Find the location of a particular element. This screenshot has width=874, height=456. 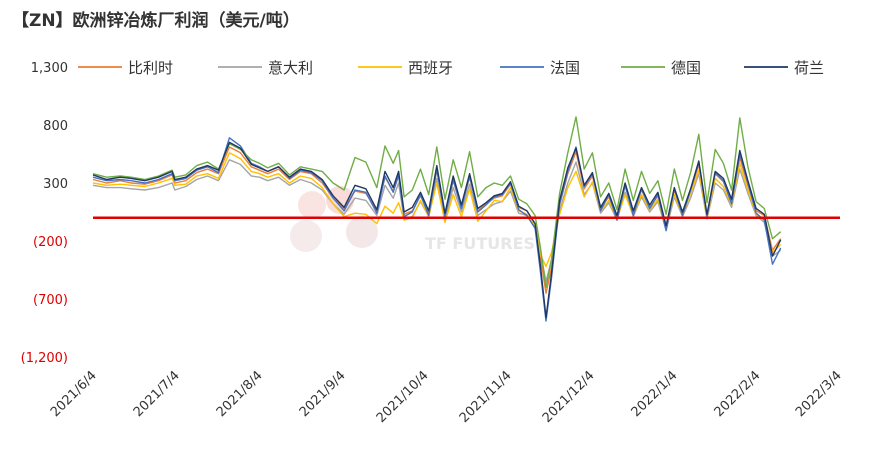

y-tick-label: 300 is located at coordinates (55, 184).